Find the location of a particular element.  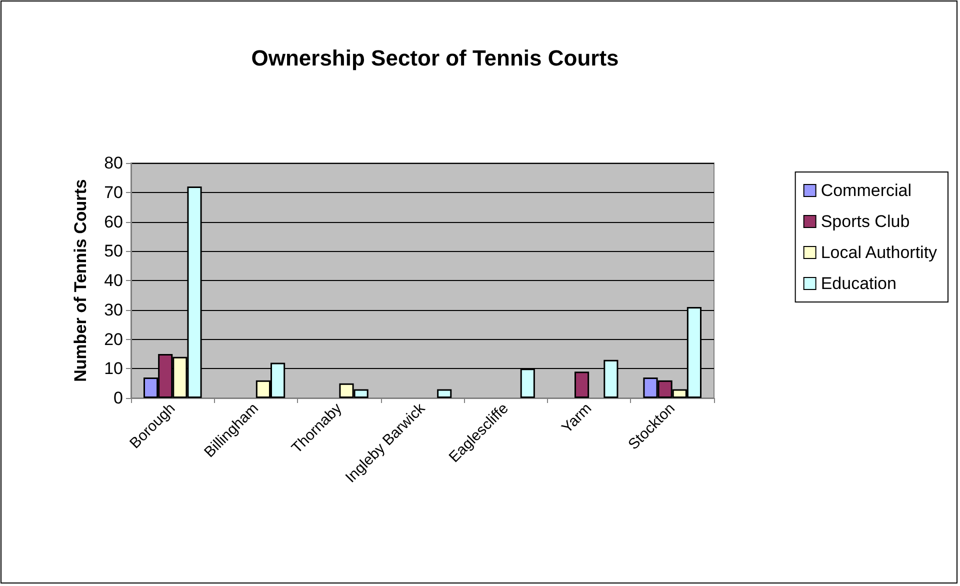

legend-label: Sports Club is located at coordinates (865, 221).